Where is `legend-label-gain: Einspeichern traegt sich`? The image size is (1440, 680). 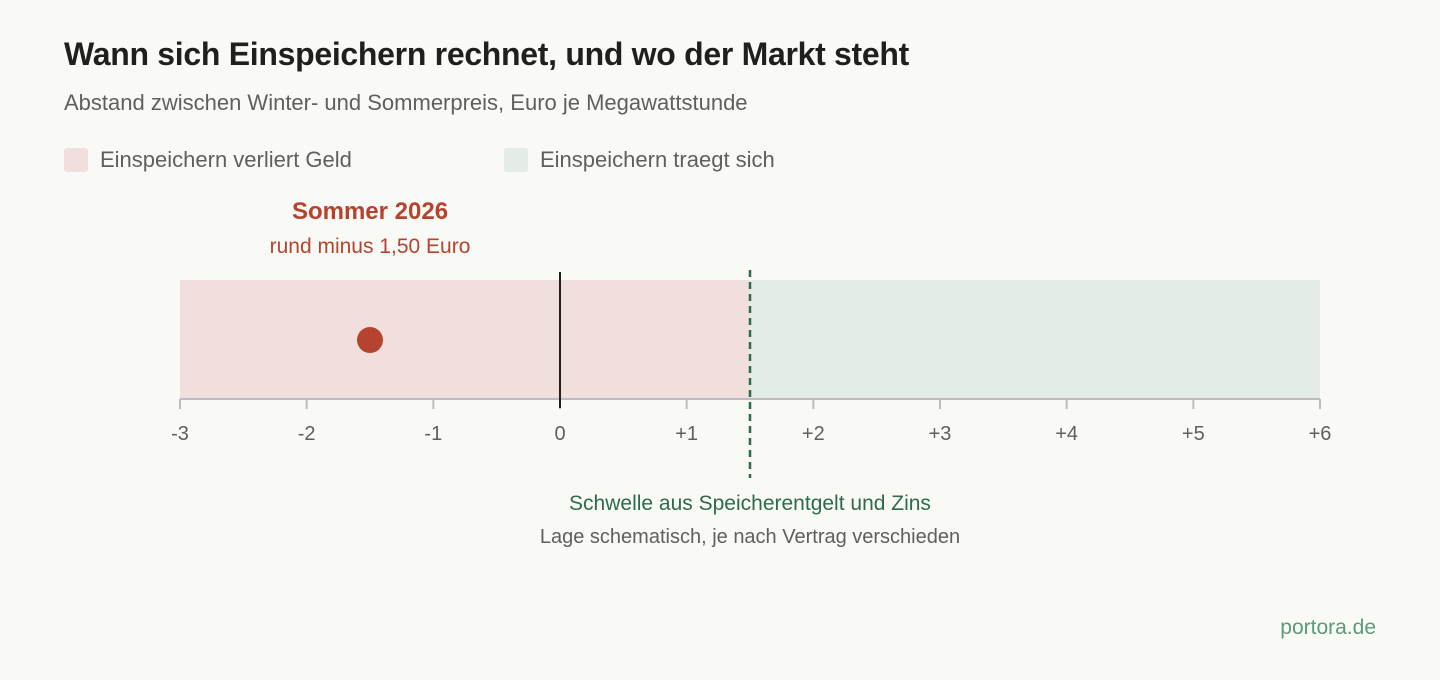 legend-label-gain: Einspeichern traegt sich is located at coordinates (657, 159).